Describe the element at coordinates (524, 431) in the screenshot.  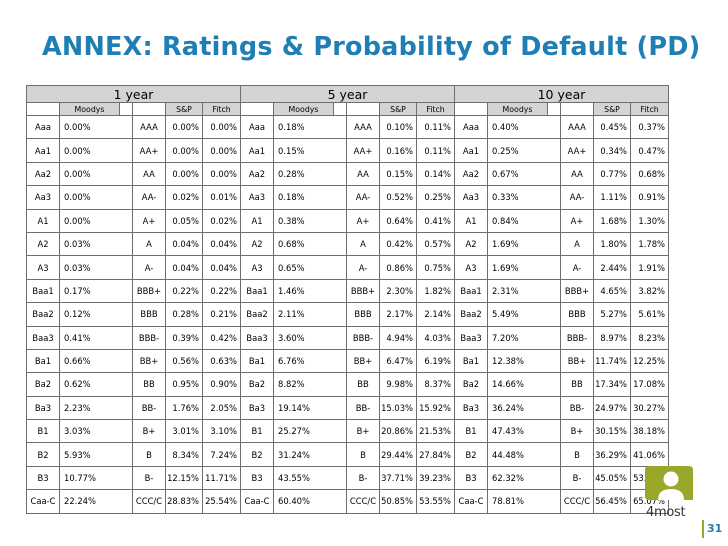
I see `moodys-pd: 47.43%` at that location.